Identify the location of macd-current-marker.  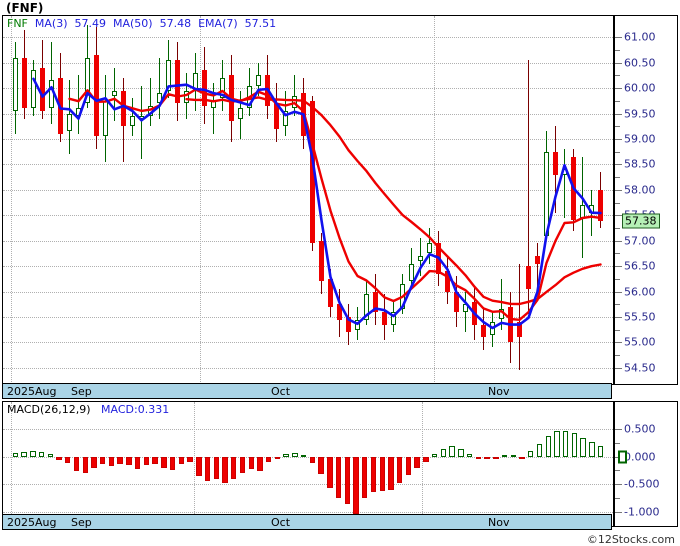
(622, 457).